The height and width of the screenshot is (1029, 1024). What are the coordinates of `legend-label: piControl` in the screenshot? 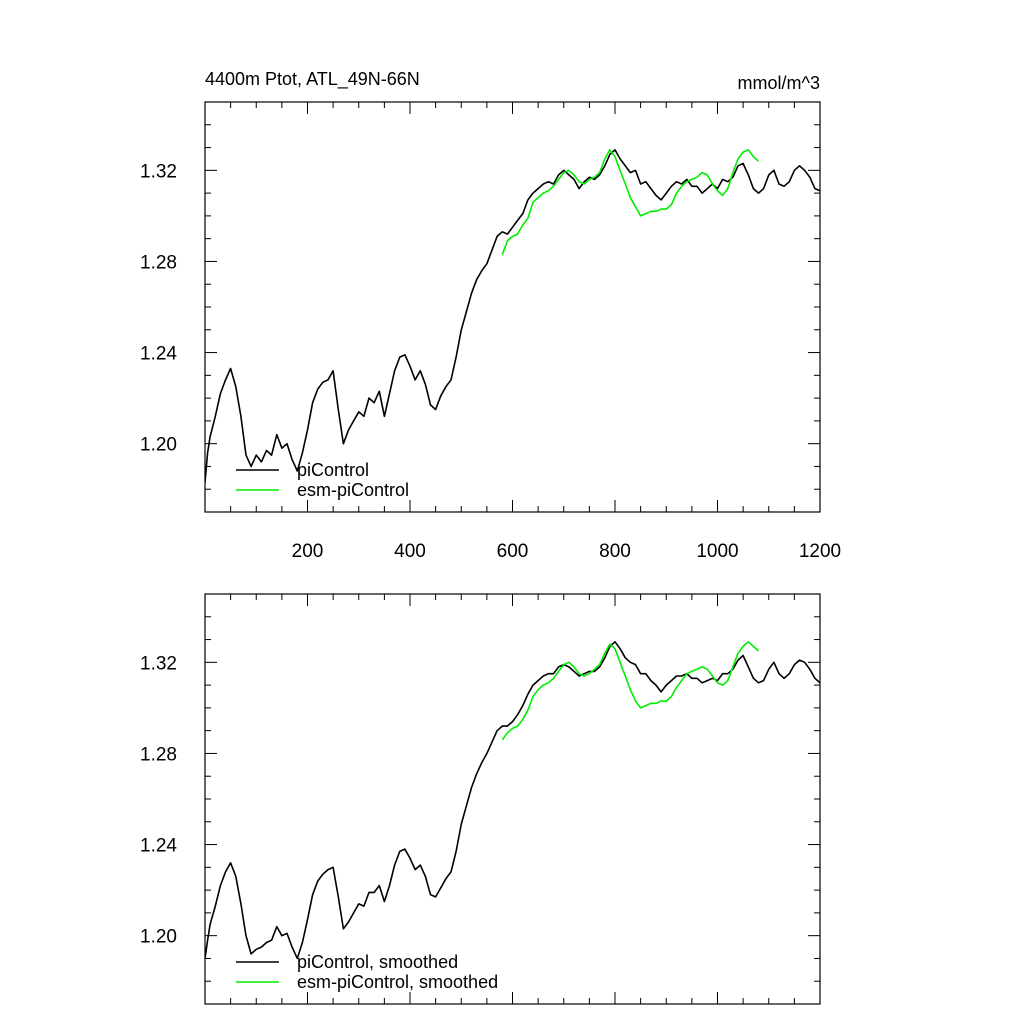 It's located at (333, 470).